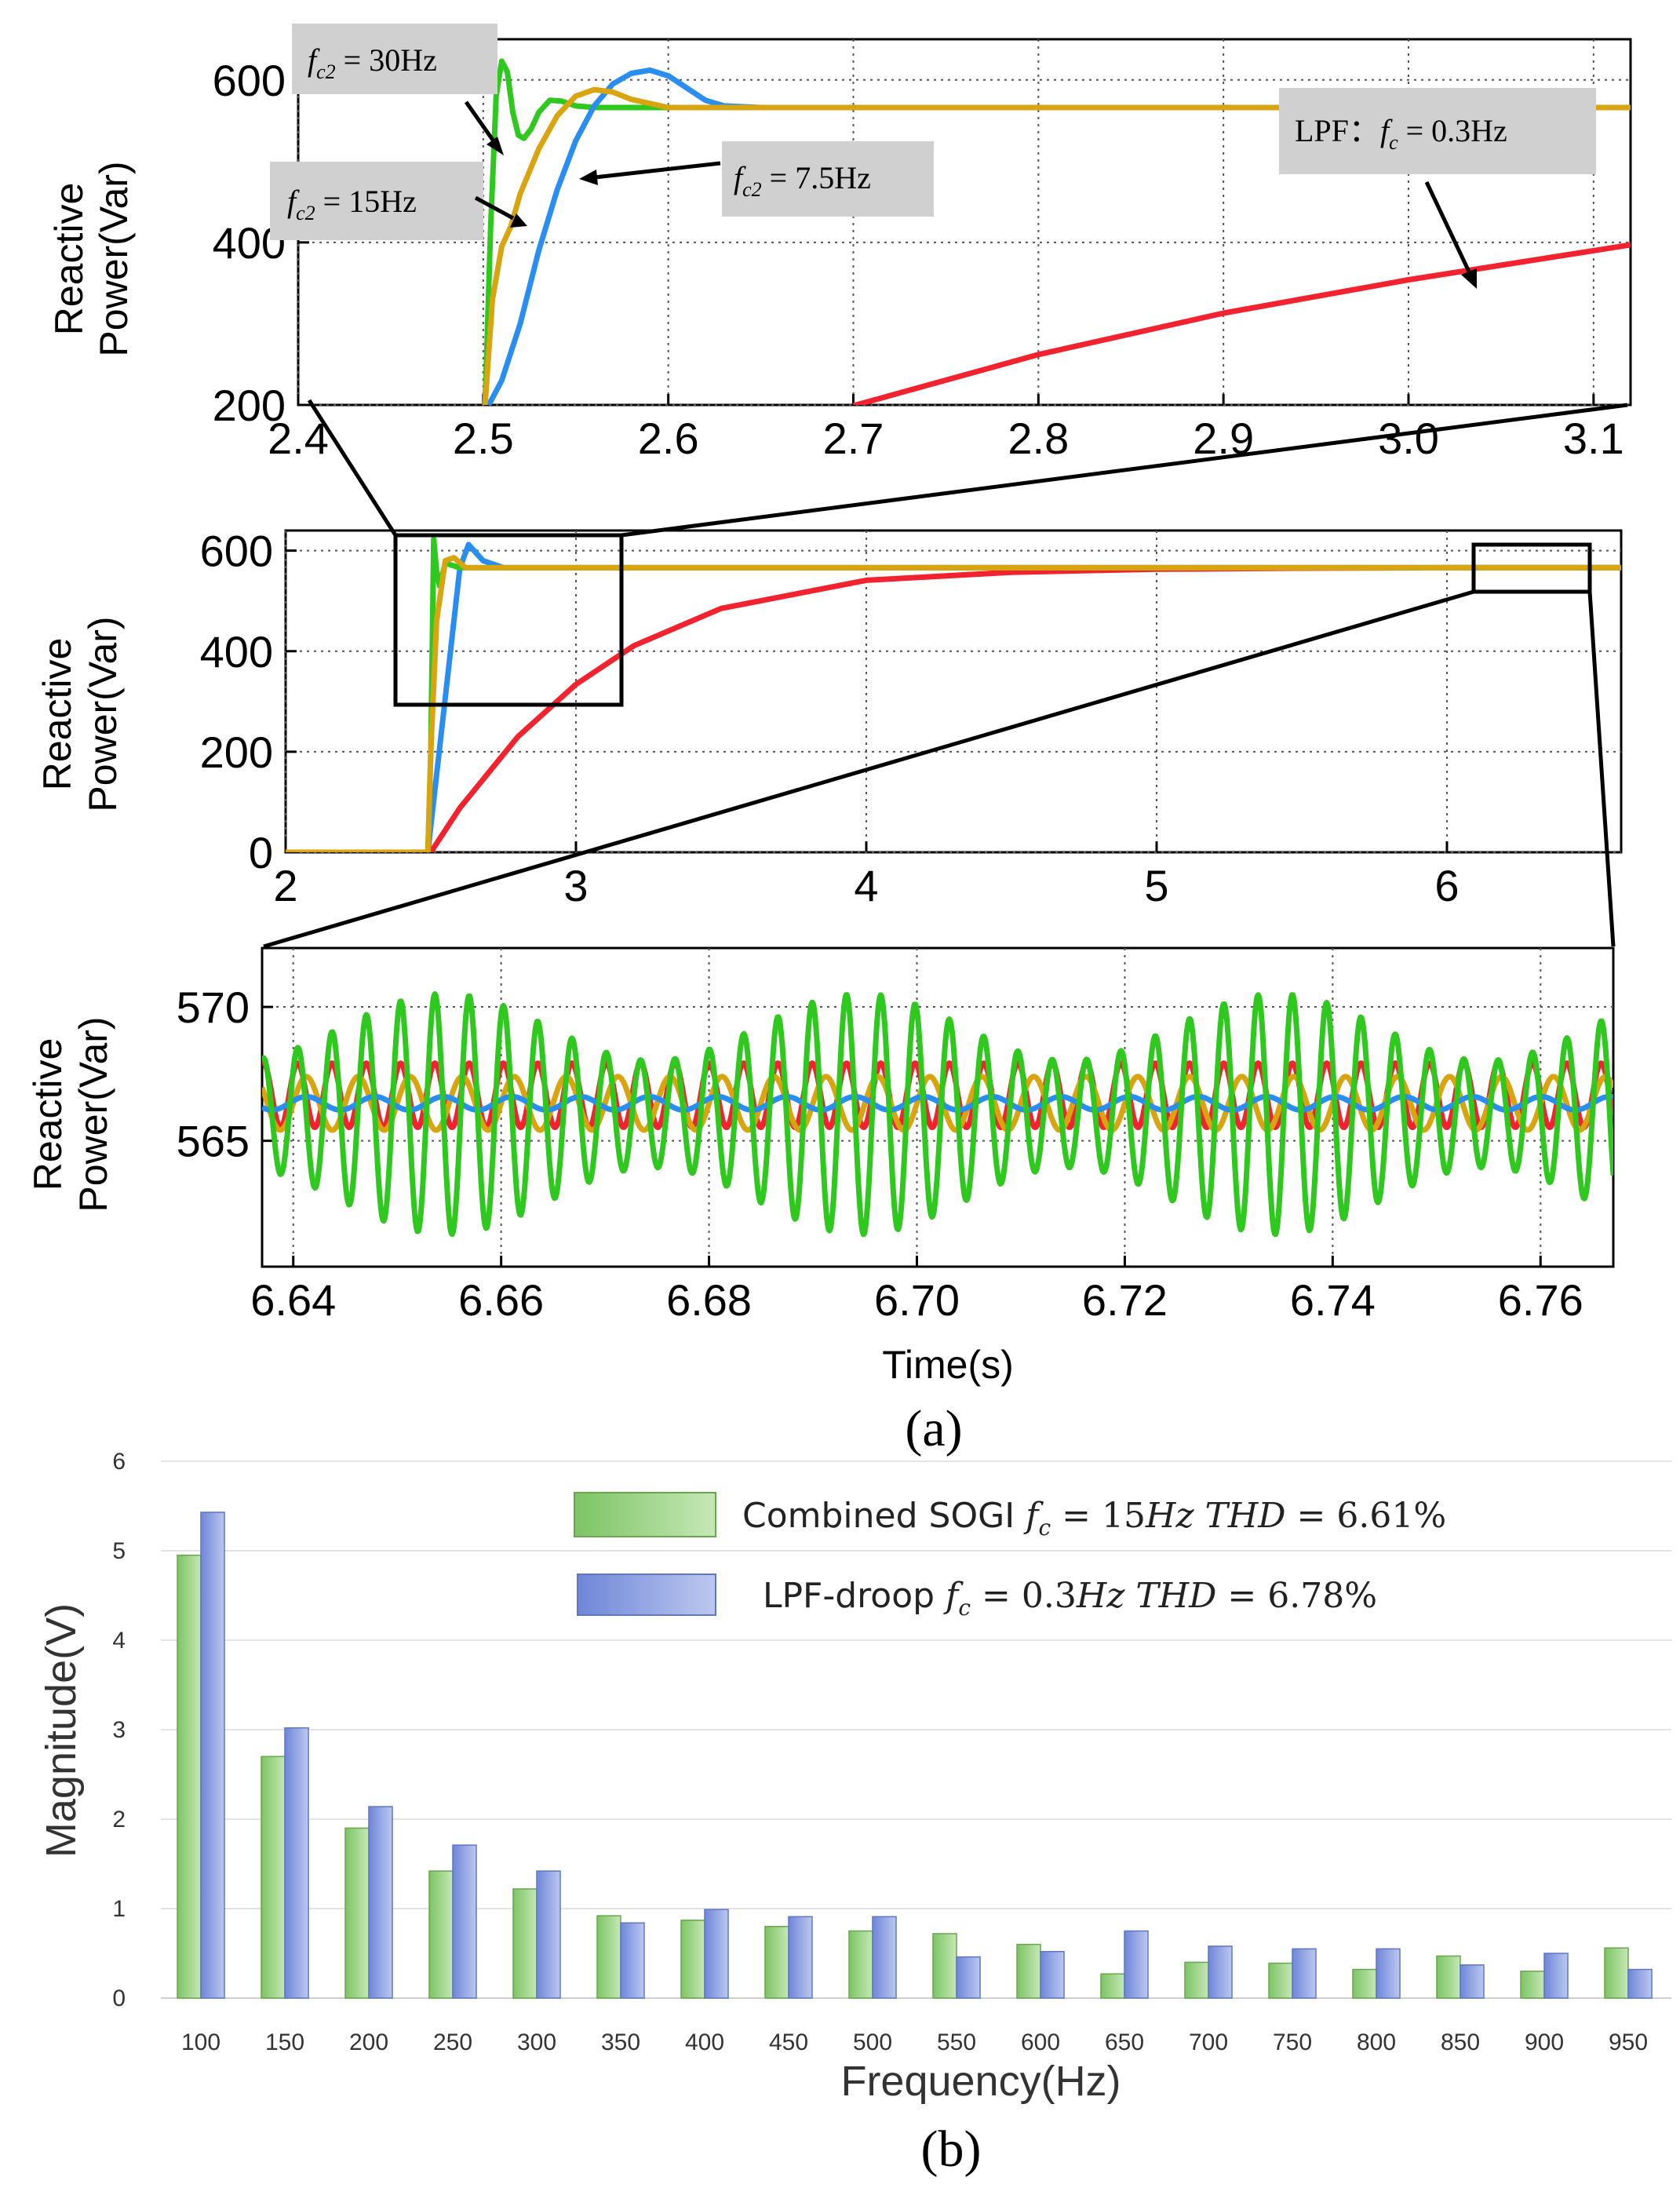  Describe the element at coordinates (1460, 2042) in the screenshot. I see `x-tick-label-b: 850` at that location.